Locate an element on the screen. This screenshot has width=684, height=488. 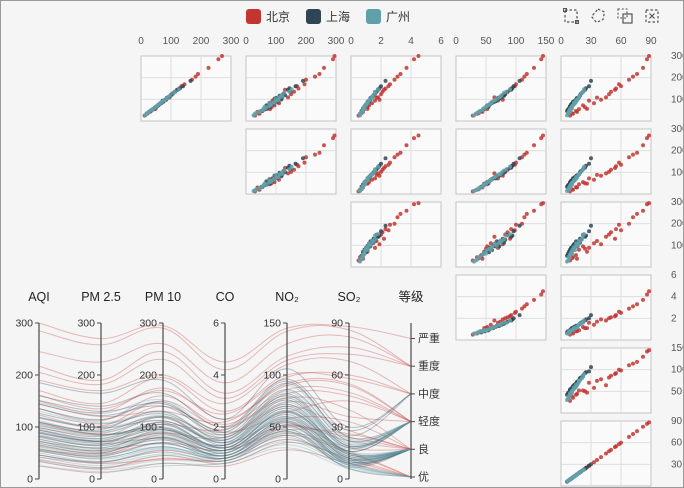
parallel-tick-label: 6 is located at coordinates (216, 324).